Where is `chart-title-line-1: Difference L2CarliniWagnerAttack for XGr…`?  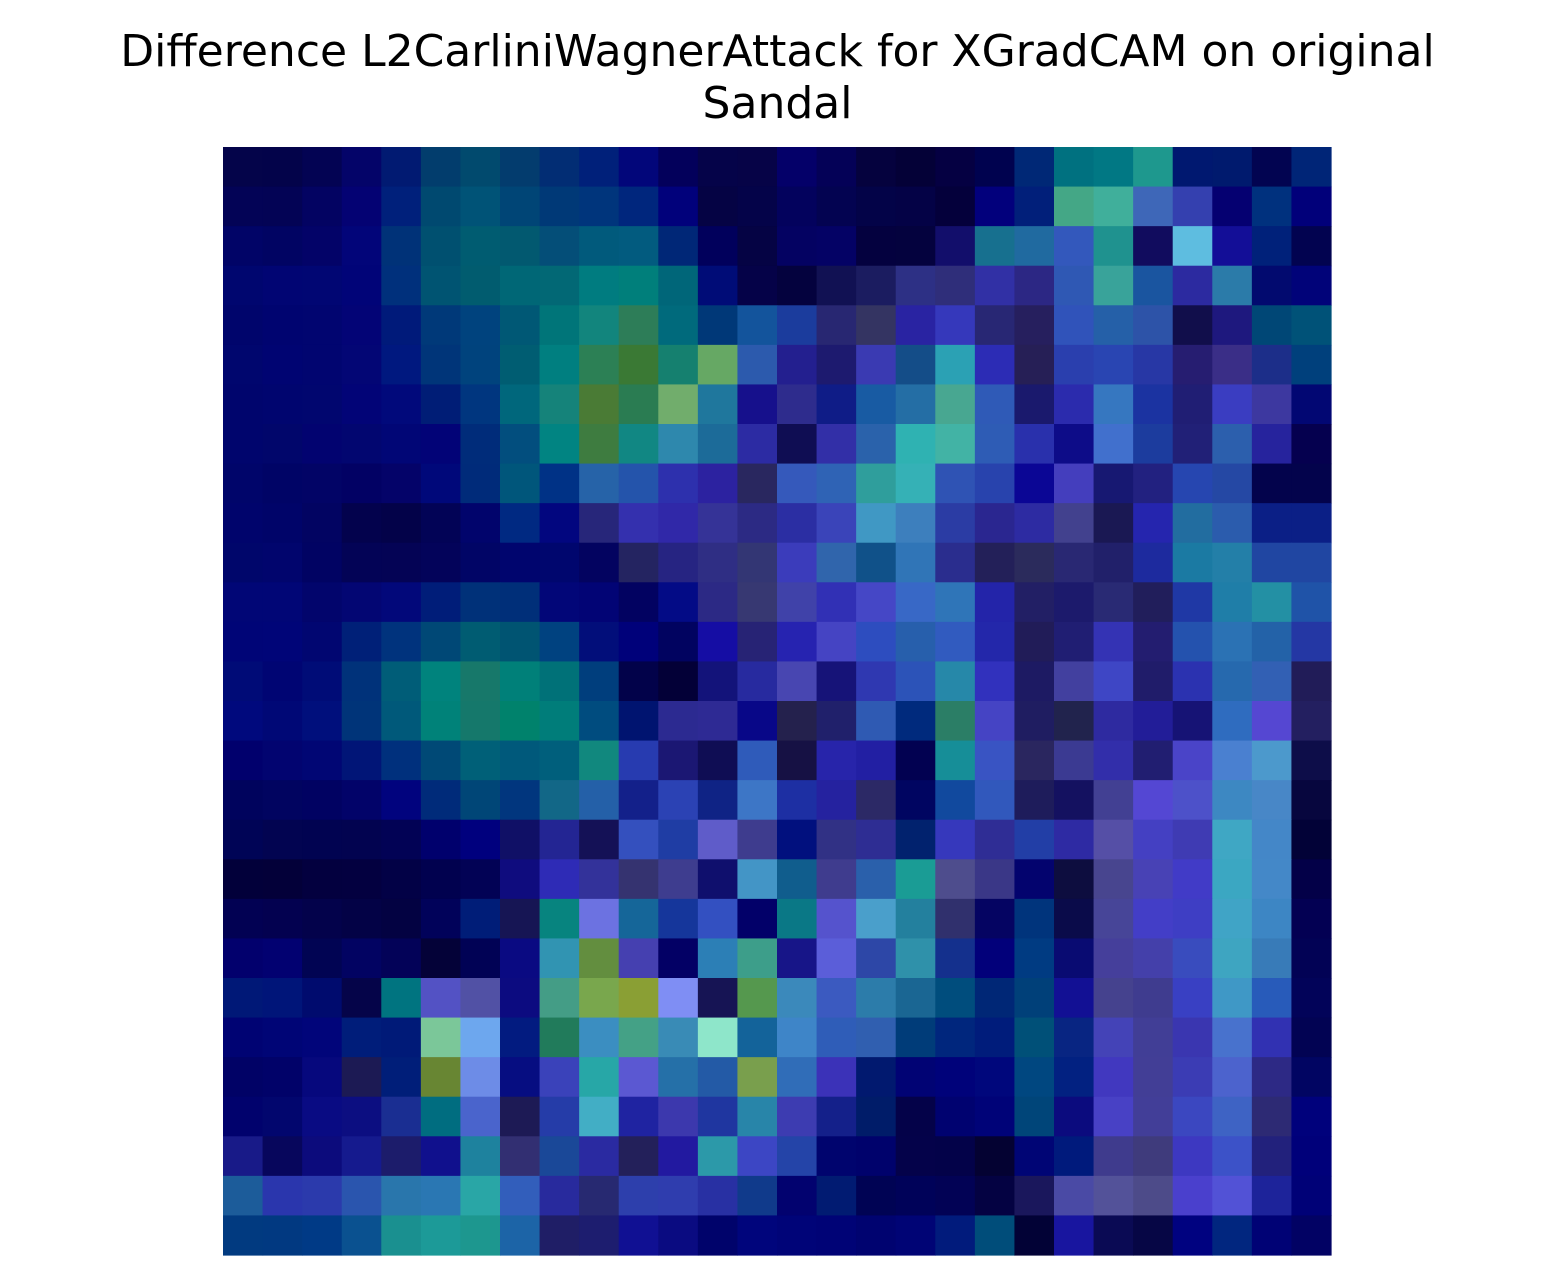
chart-title-line-1: Difference L2CarliniWagnerAttack for XGr… is located at coordinates (777, 51).